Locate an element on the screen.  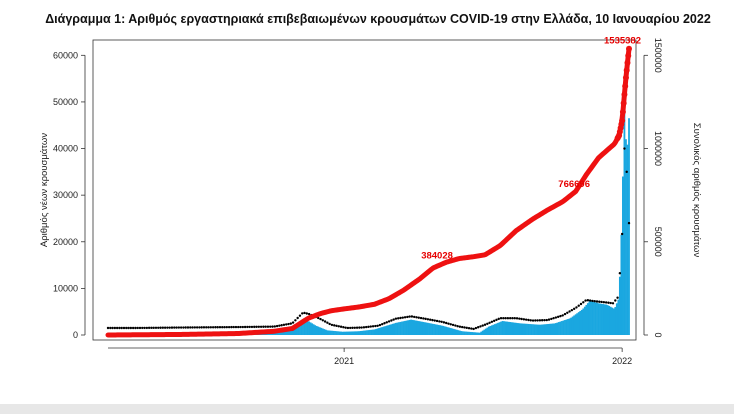
right-tick-label: 500000 is located at coordinates (658, 242).